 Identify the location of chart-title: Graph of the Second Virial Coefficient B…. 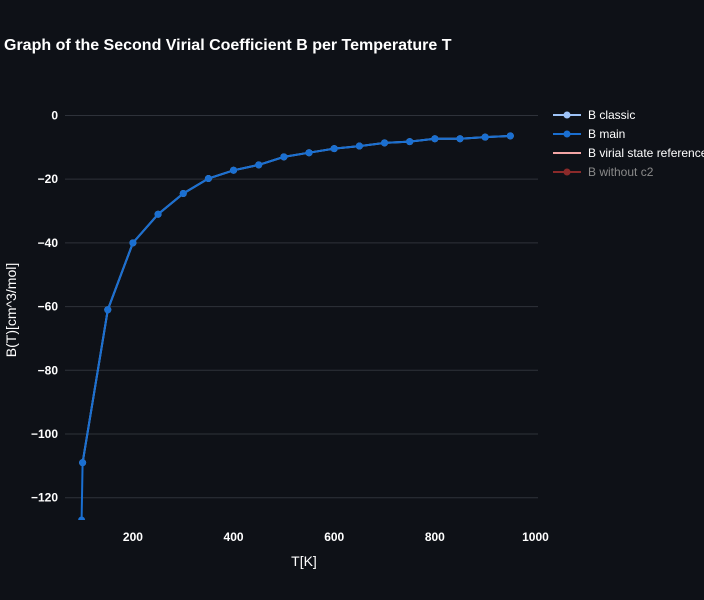
(228, 45).